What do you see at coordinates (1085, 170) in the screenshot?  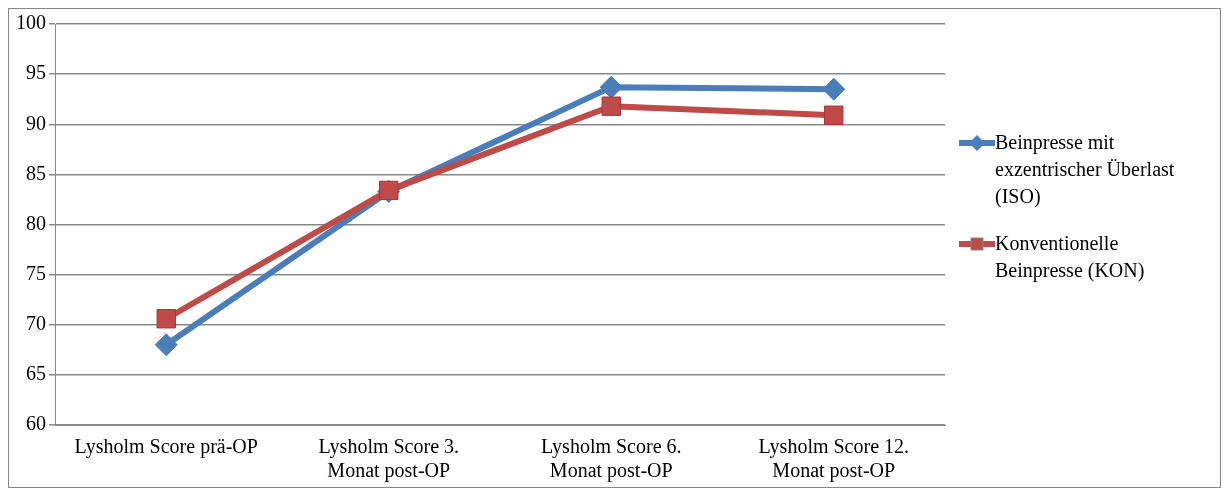 I see `legend-label: Beinpresse mit exzentrischer Überlast (ISO)` at bounding box center [1085, 170].